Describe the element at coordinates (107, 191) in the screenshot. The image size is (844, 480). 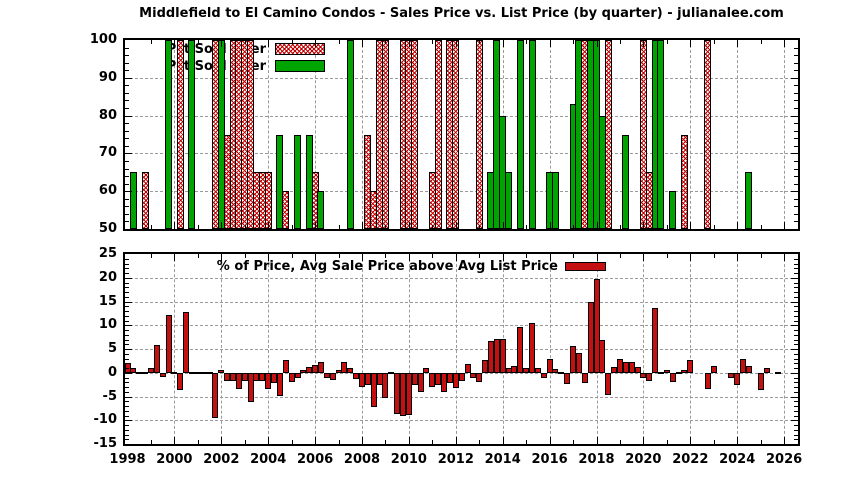
I see `y-tick-label: 60` at that location.